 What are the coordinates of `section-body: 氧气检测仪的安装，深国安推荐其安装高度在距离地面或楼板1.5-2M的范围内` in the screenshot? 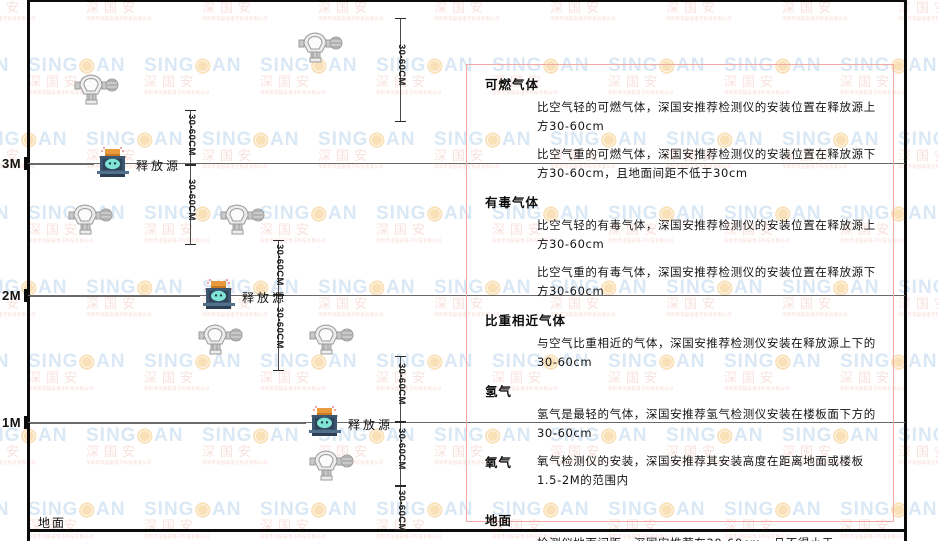 It's located at (708, 475).